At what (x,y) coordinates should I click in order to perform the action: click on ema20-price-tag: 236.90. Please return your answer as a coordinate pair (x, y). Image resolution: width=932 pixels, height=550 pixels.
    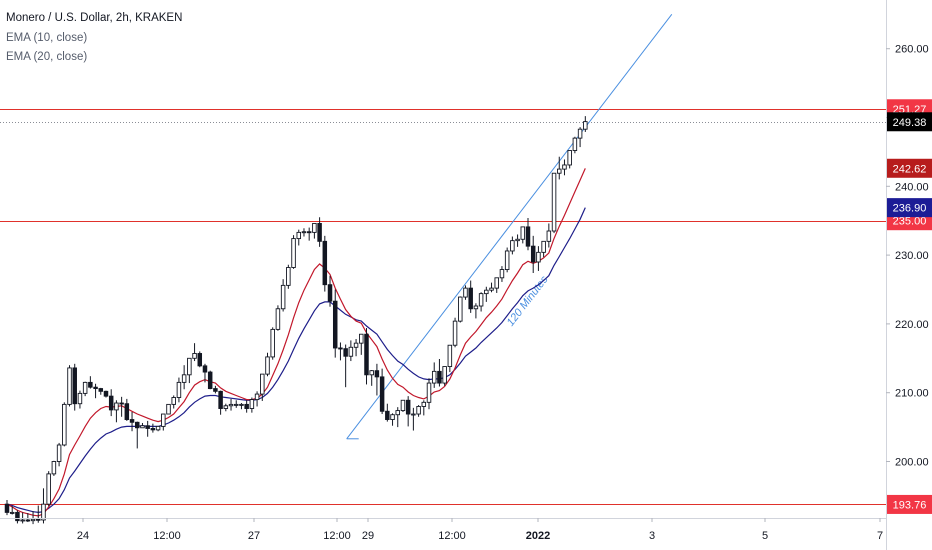
    Looking at the image, I should click on (910, 209).